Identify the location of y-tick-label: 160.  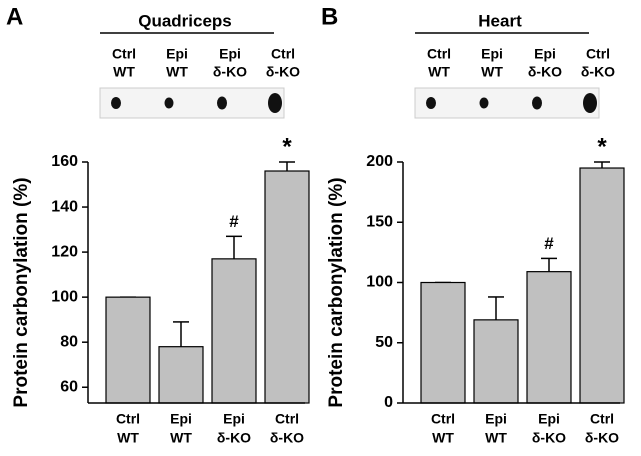
(64, 161).